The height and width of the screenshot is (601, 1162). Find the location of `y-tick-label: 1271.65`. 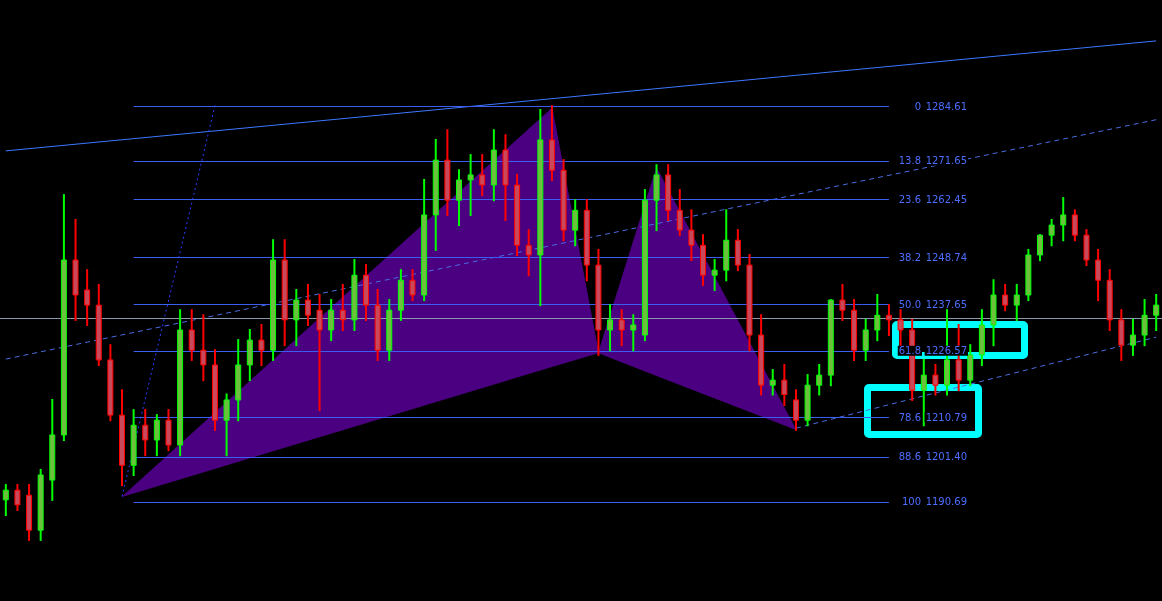

y-tick-label: 1271.65 is located at coordinates (946, 161).